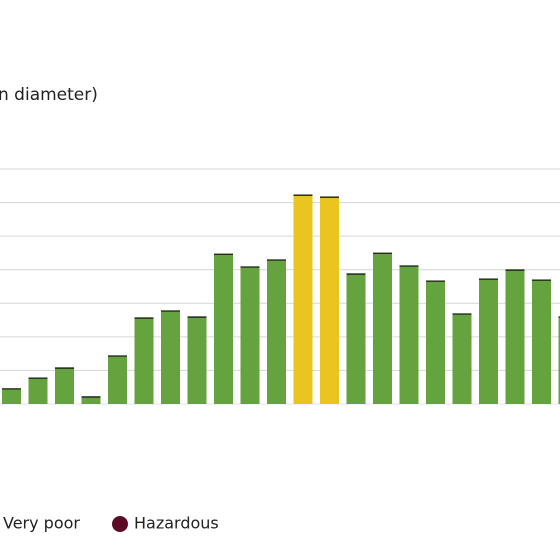 The image size is (560, 547). I want to click on chart-title: n diameter), so click(49, 95).